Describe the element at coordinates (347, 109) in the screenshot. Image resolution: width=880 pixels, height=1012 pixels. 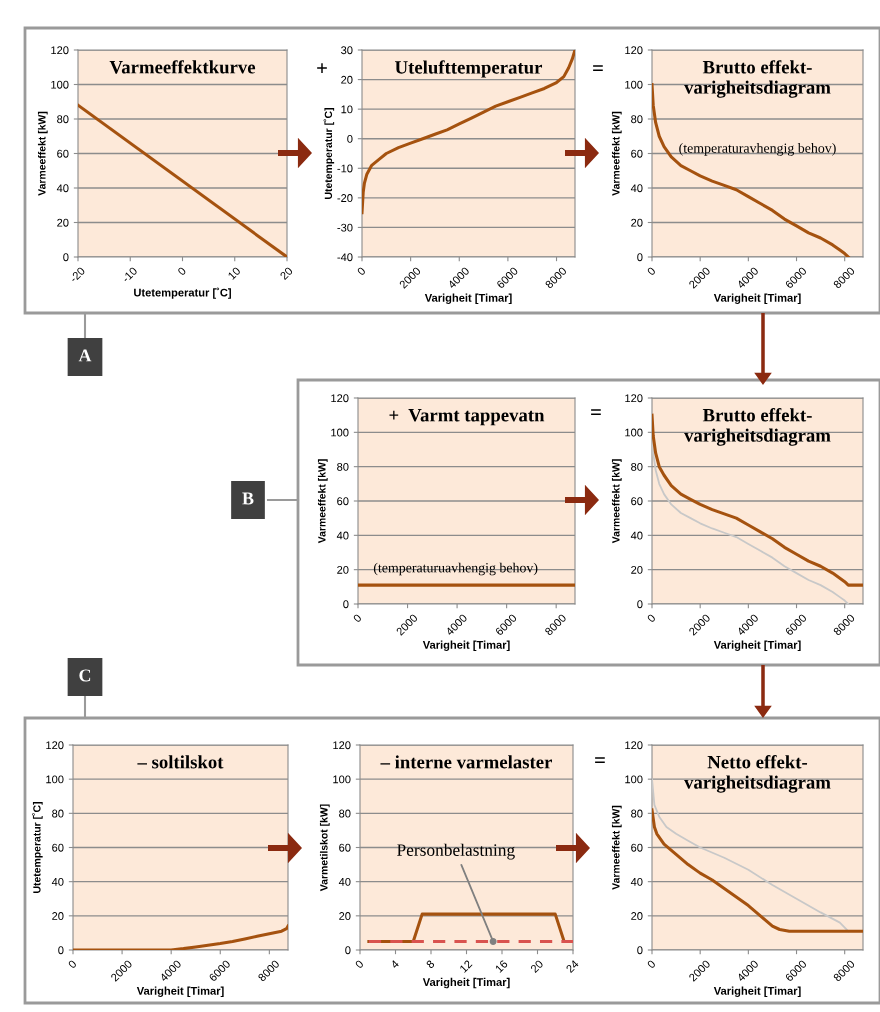
I see `y-tick-label: 10` at that location.